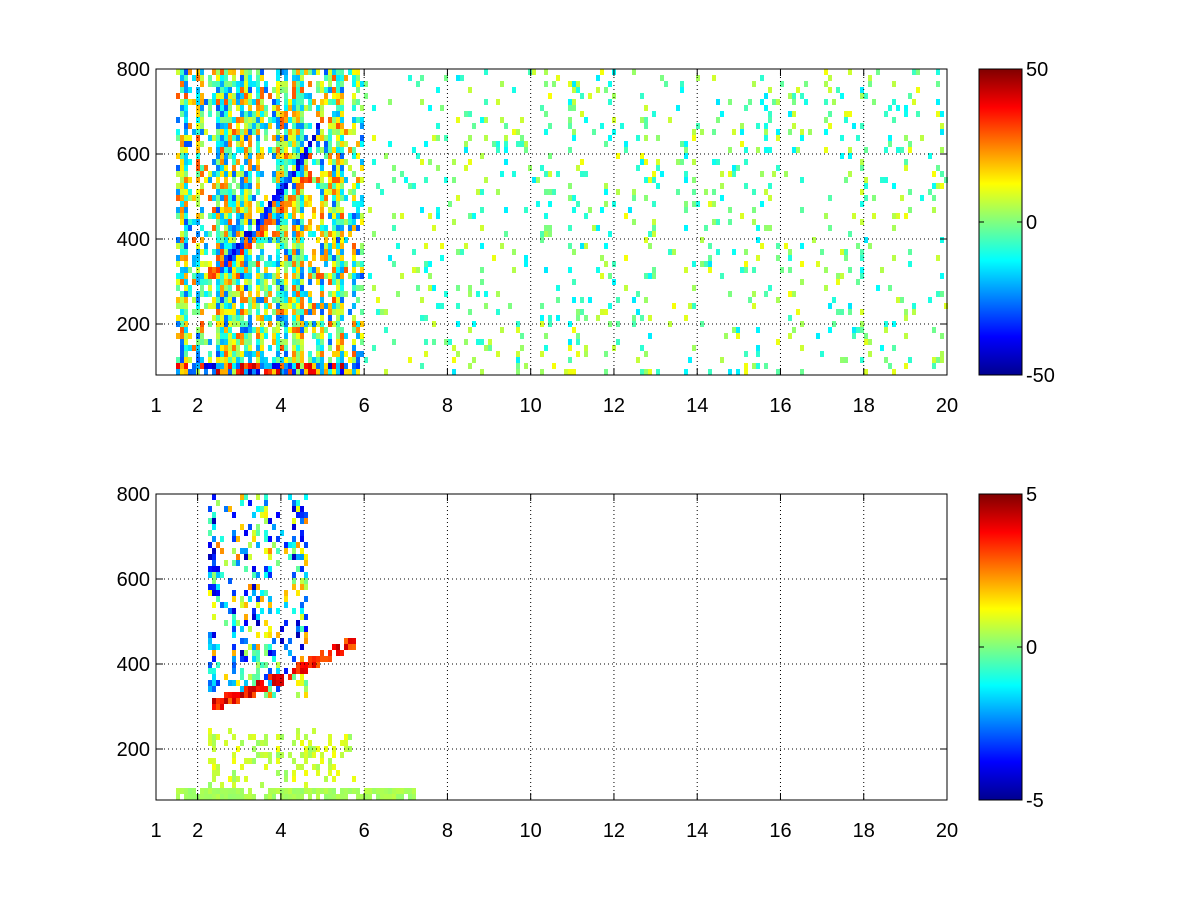 This screenshot has width=1200, height=900. What do you see at coordinates (654, 270) in the screenshot?
I see `heatmap-cell-2040` at bounding box center [654, 270].